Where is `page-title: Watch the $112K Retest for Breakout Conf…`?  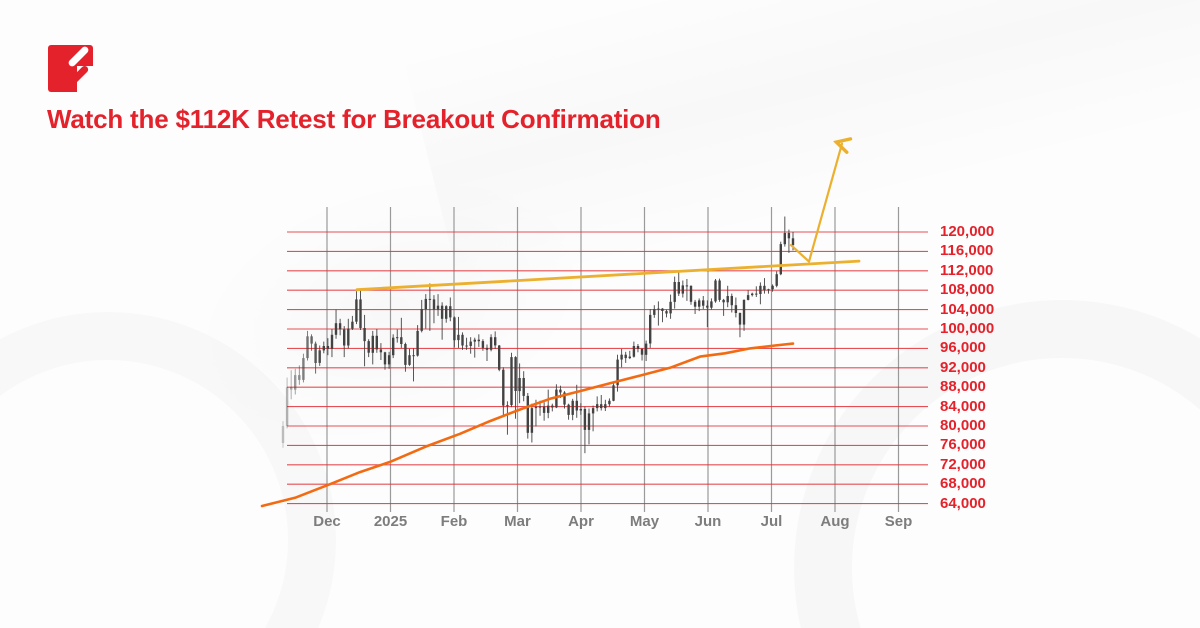 page-title: Watch the $112K Retest for Breakout Conf… is located at coordinates (354, 119).